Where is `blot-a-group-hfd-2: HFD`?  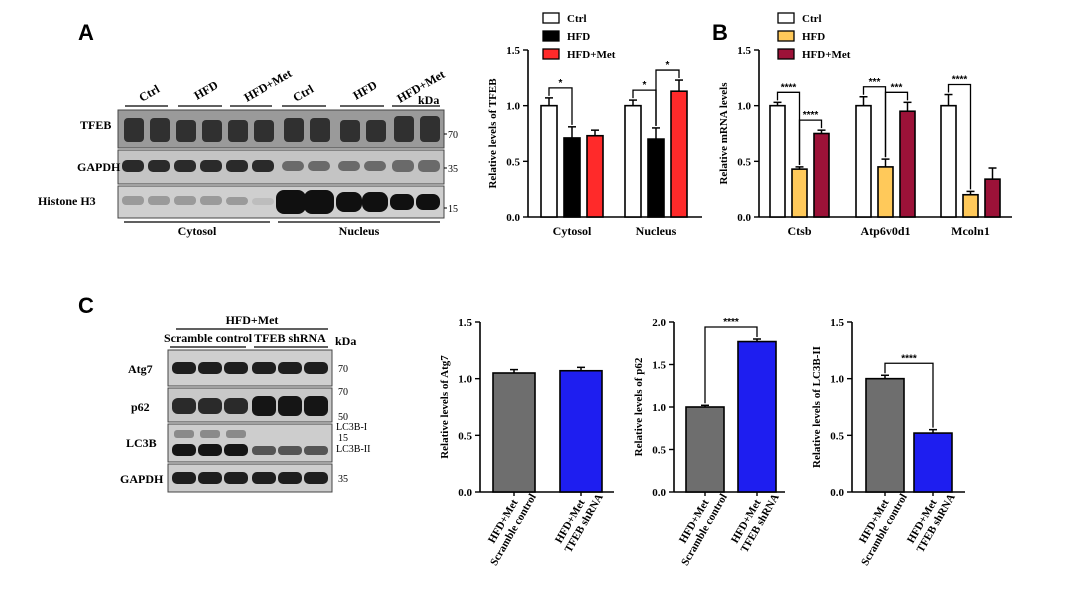
blot-a-group-hfd-2: HFD is located at coordinates (365, 90).